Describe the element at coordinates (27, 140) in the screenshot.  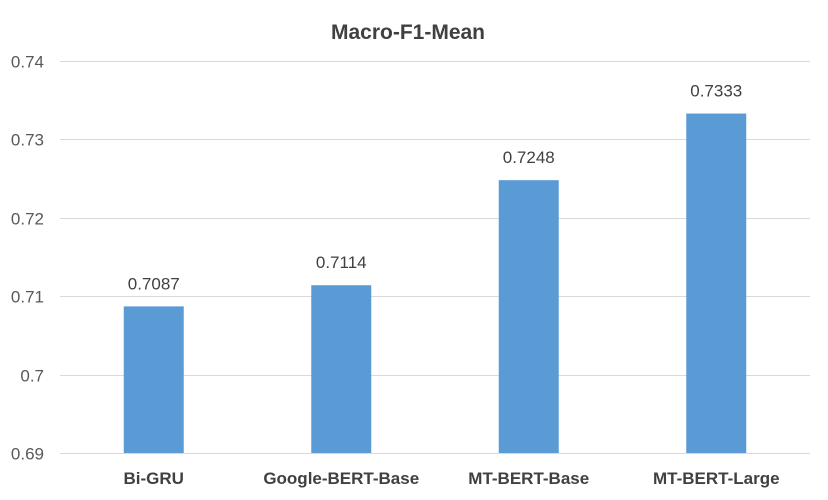
I see `y-tick-label: 0.73` at that location.